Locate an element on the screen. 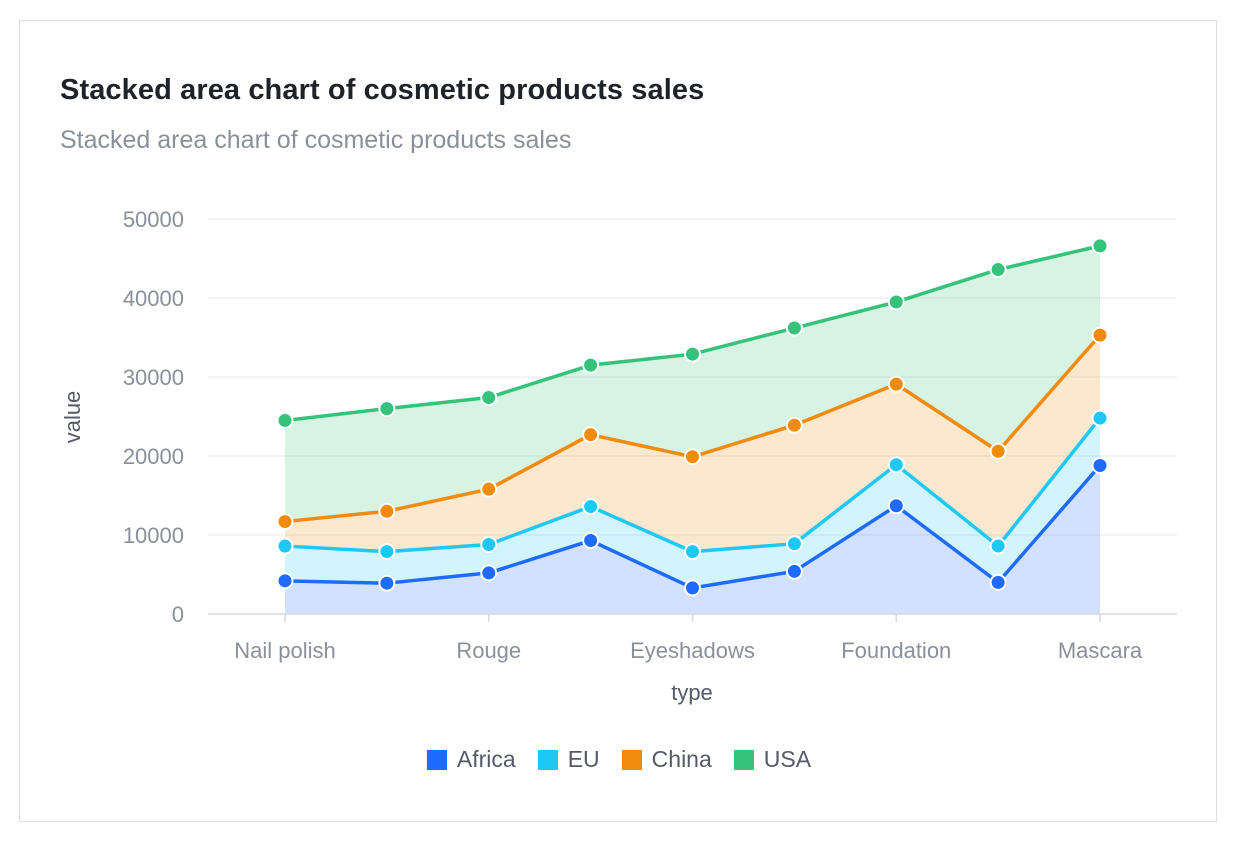 Image resolution: width=1238 pixels, height=844 pixels. legend-item-africa: Africa is located at coordinates (471, 759).